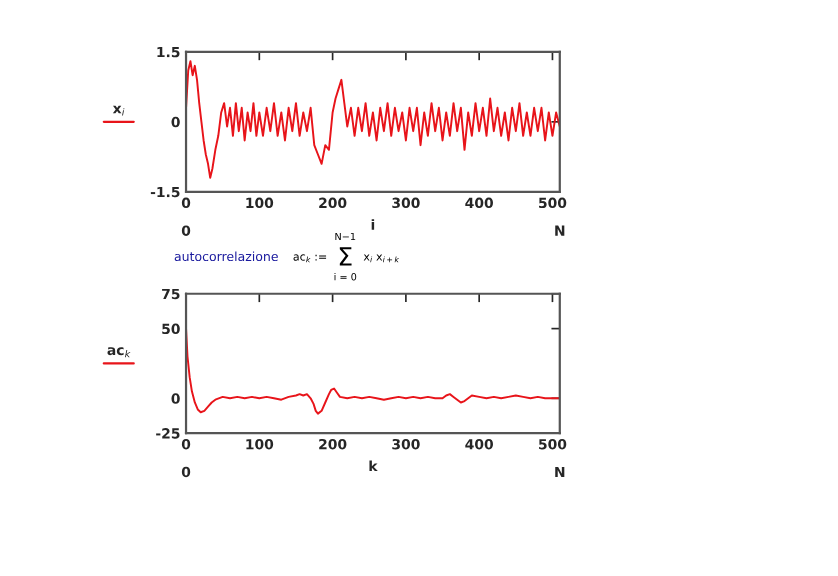 This screenshot has width=838, height=576. I want to click on text: Σ, so click(345, 256).